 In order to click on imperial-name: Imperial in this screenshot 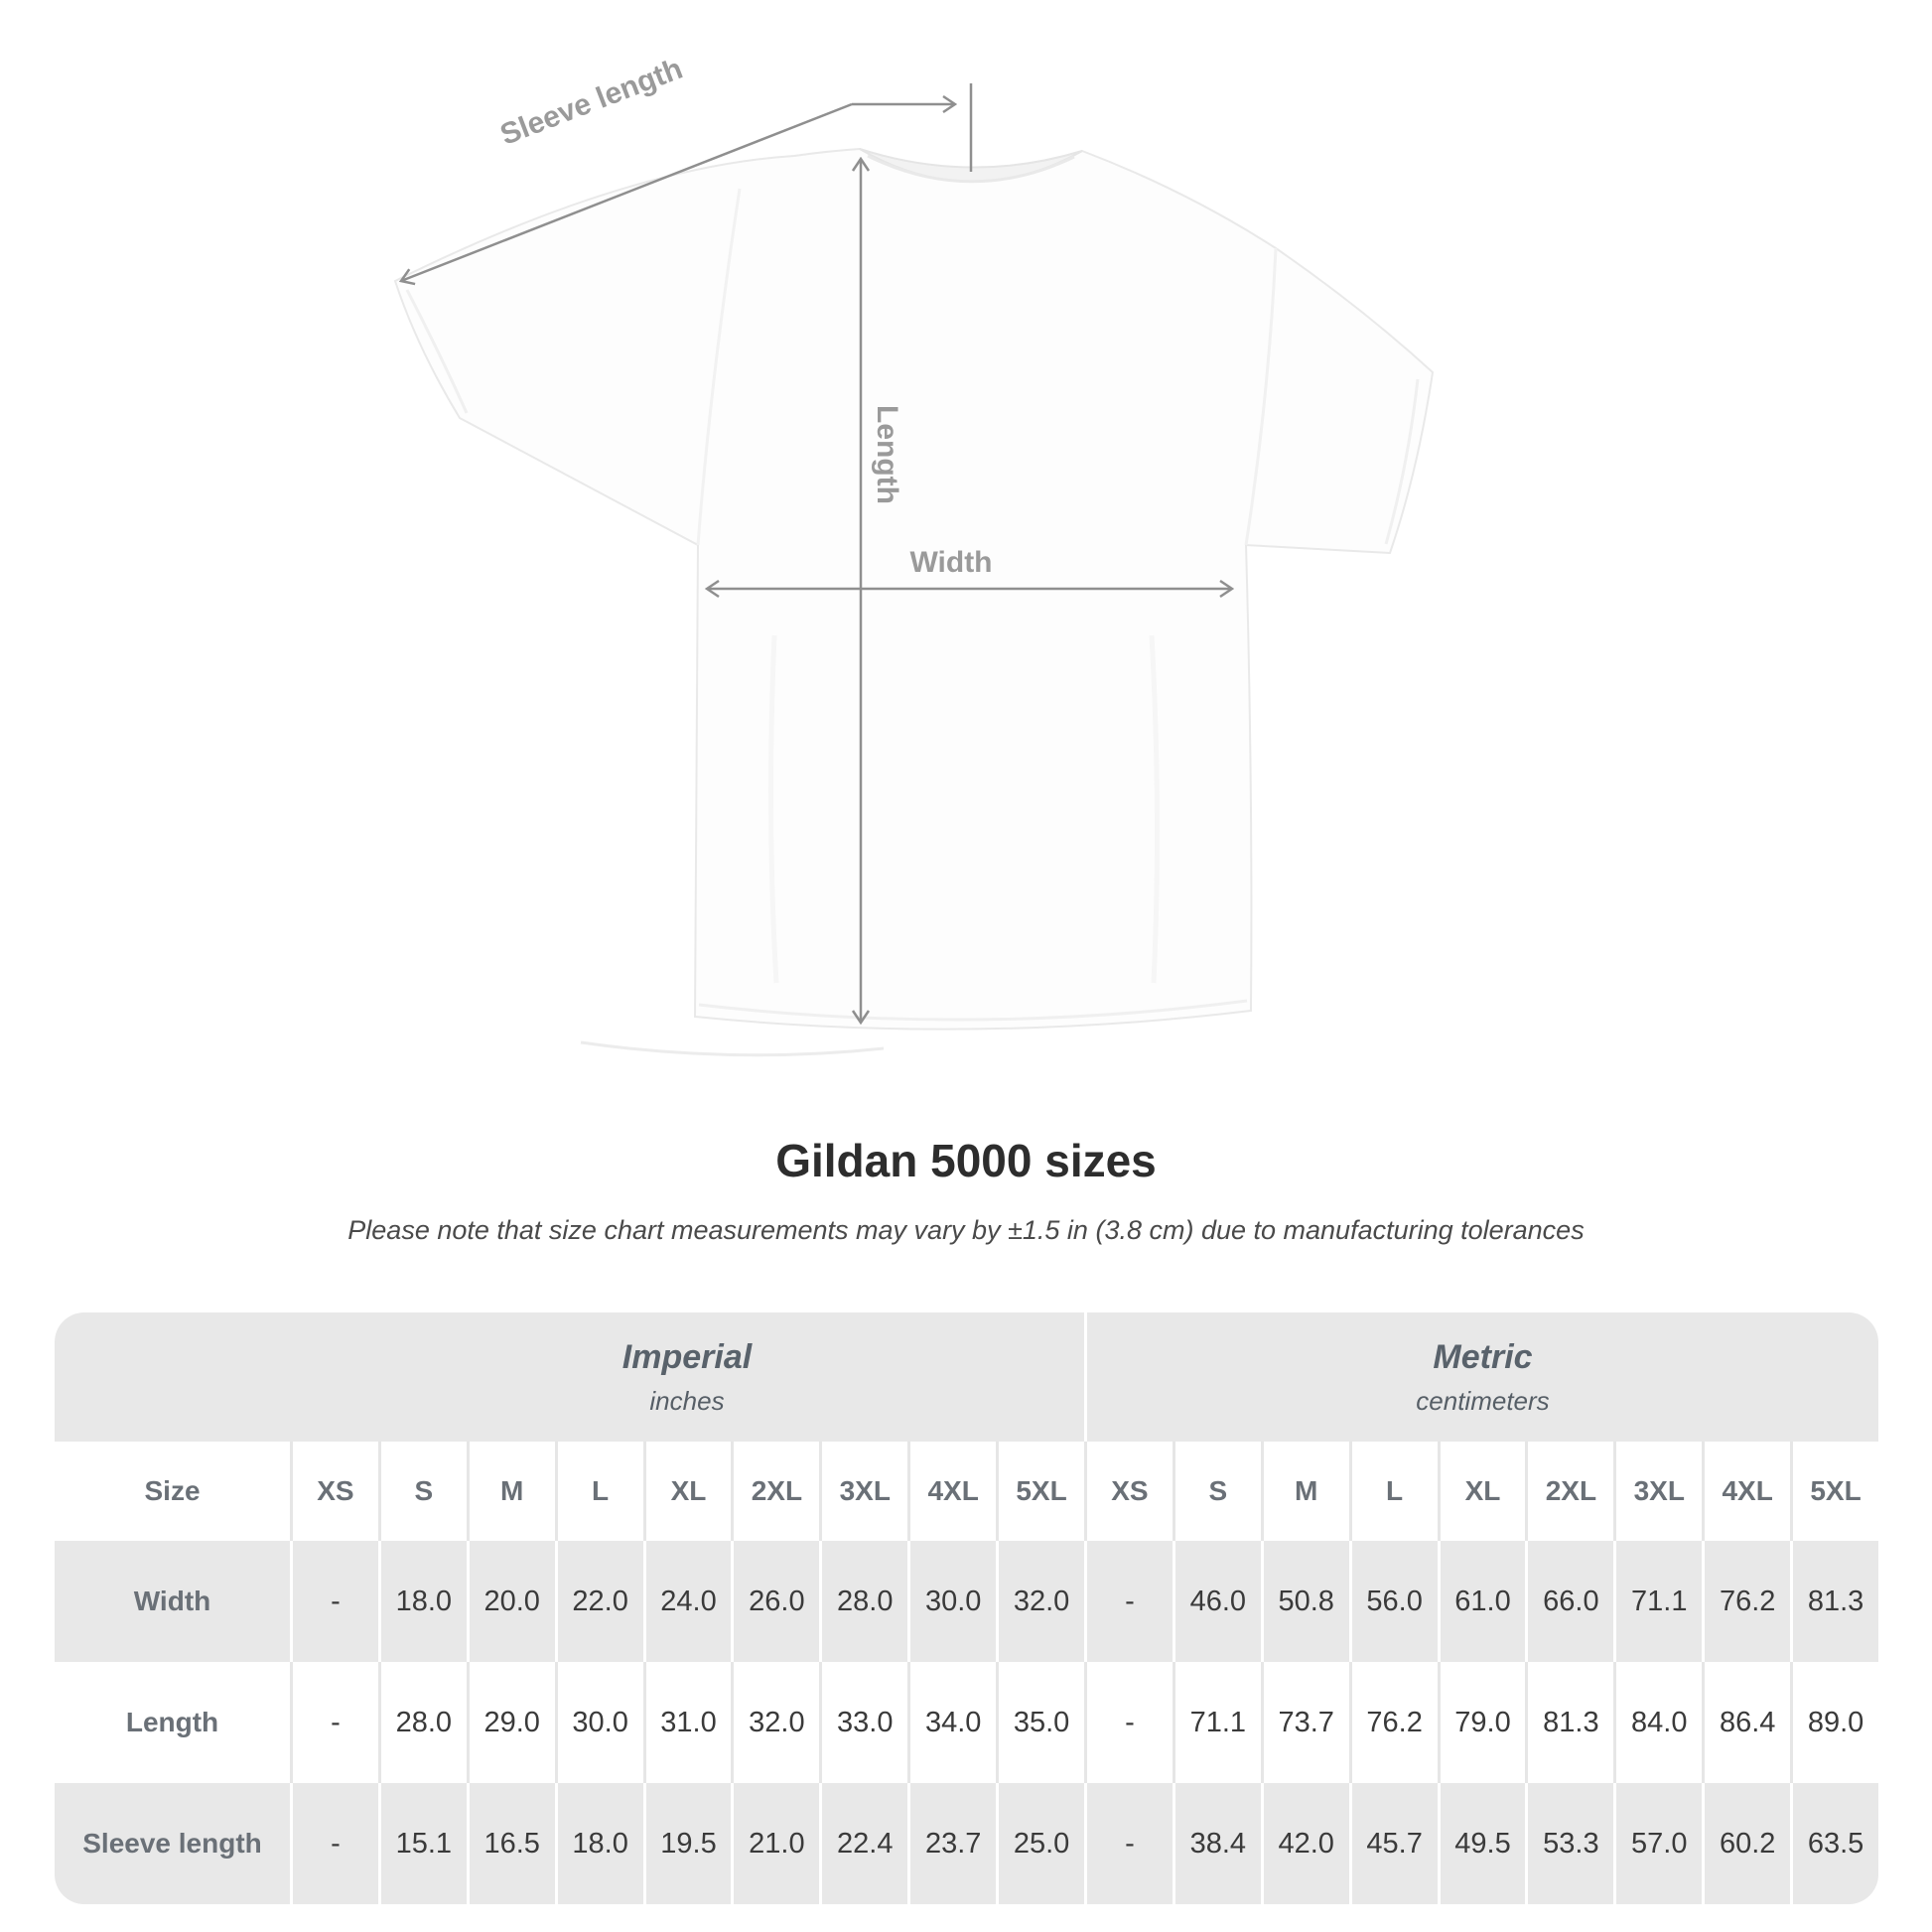, I will do `click(687, 1356)`.